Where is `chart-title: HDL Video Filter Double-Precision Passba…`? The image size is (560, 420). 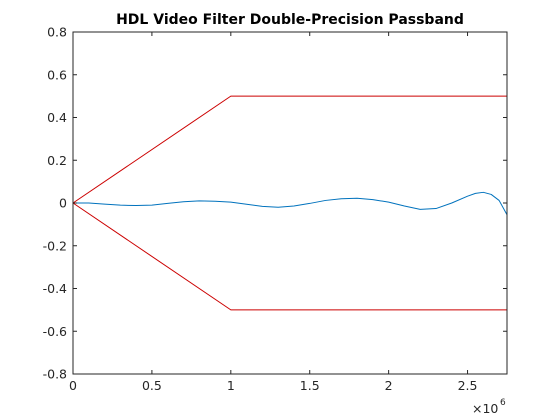 chart-title: HDL Video Filter Double-Precision Passba… is located at coordinates (290, 20).